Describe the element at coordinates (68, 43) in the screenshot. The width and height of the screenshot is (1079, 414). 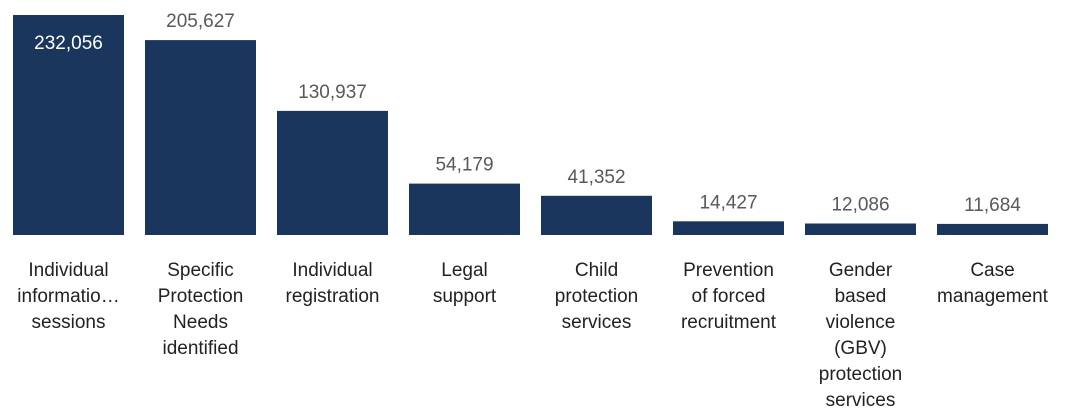
I see `value-label-1: 232,056` at that location.